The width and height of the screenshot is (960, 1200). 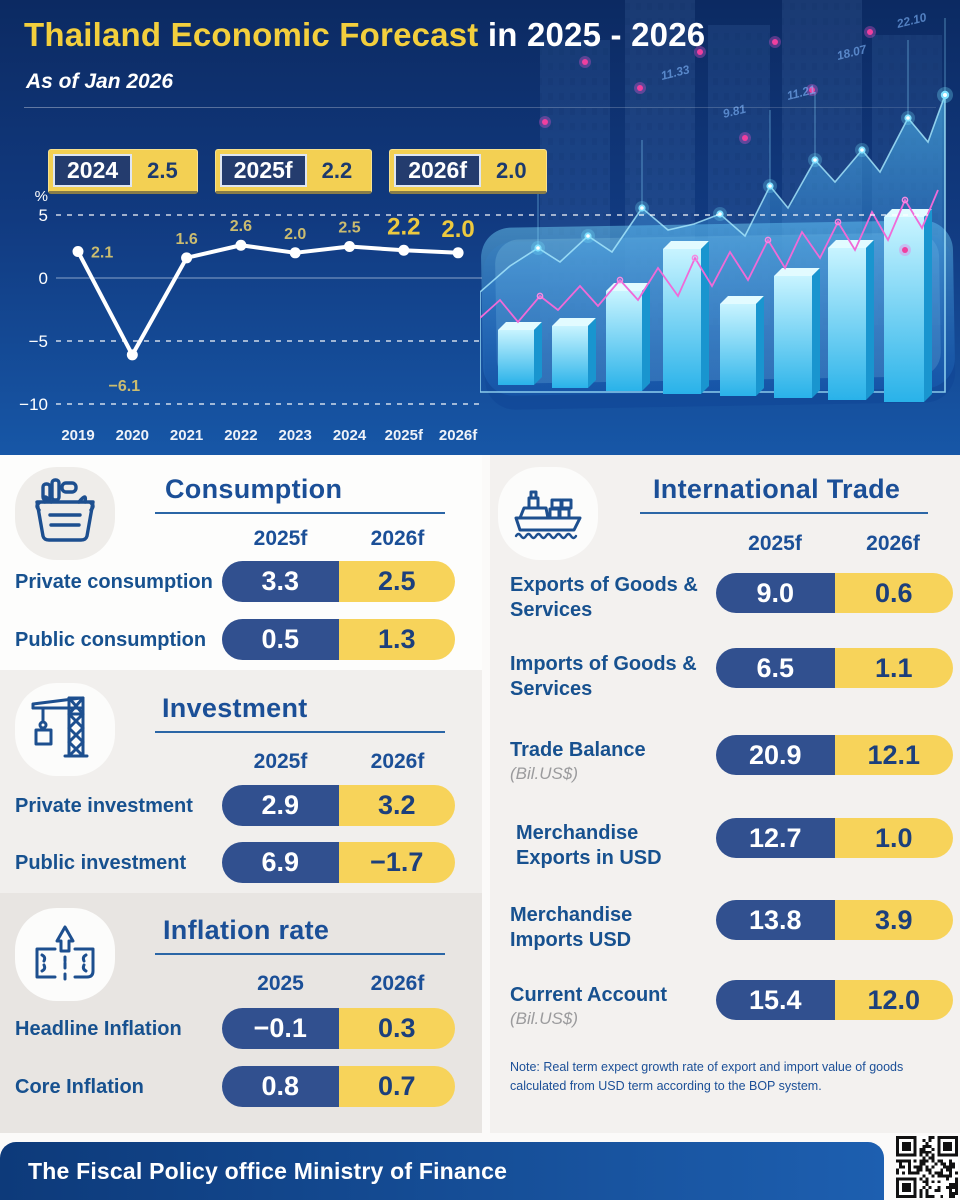 What do you see at coordinates (544, 1018) in the screenshot?
I see `row-label-unit: (Bil.US$)` at bounding box center [544, 1018].